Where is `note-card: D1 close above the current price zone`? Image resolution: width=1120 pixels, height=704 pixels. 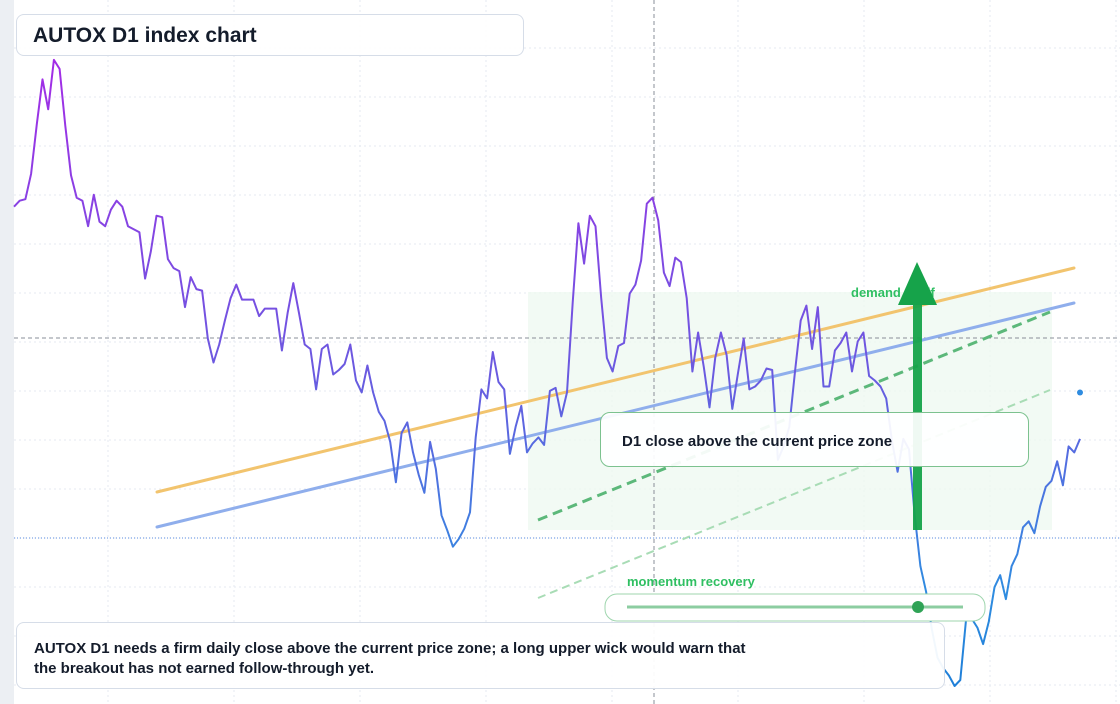 note-card: D1 close above the current price zone is located at coordinates (814, 439).